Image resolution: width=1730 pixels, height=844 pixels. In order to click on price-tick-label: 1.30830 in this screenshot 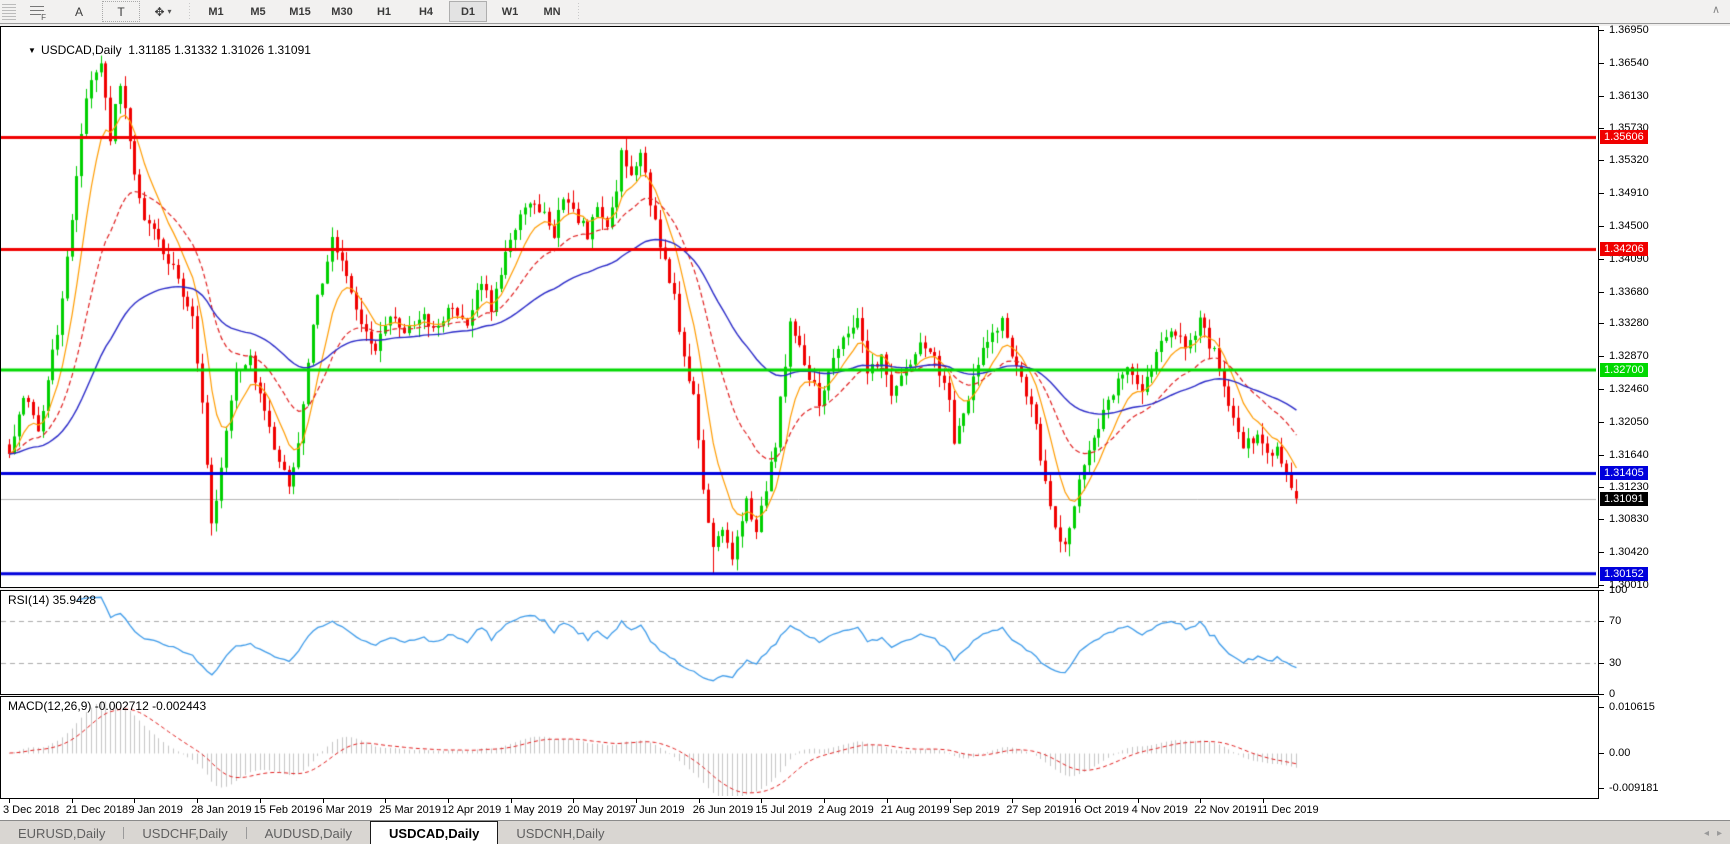, I will do `click(1629, 519)`.